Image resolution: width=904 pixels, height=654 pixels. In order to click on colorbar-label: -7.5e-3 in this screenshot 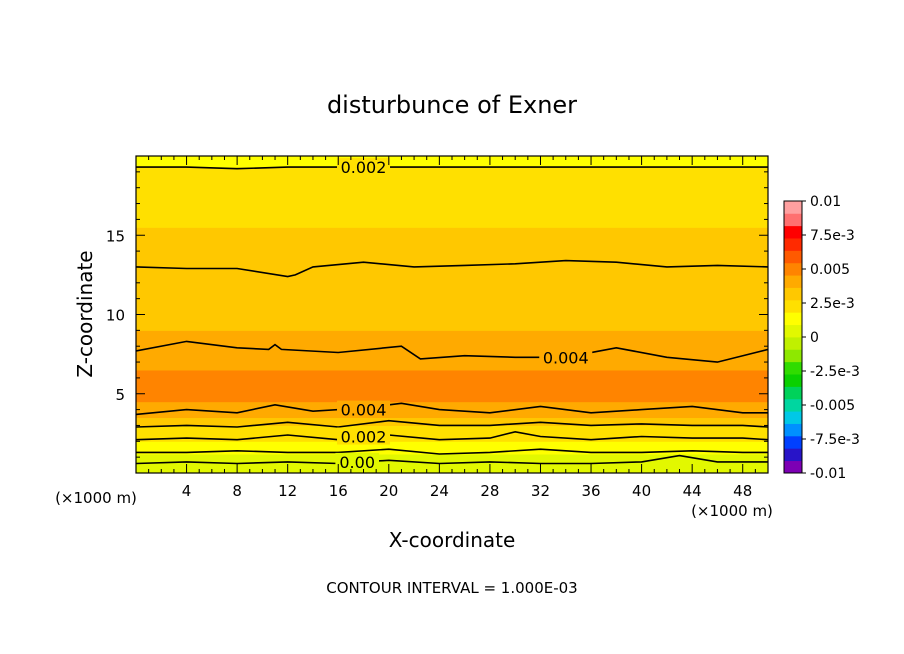, I will do `click(835, 440)`.